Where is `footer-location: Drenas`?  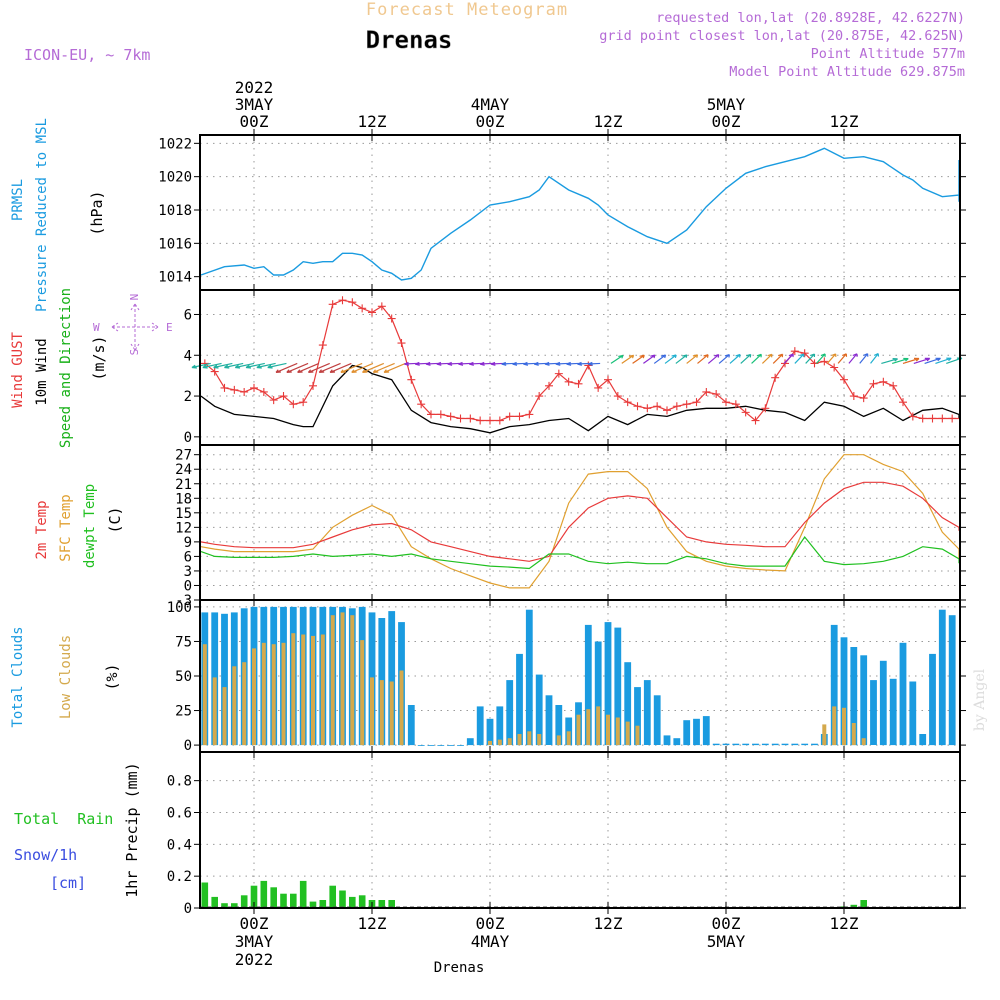 footer-location: Drenas is located at coordinates (459, 968).